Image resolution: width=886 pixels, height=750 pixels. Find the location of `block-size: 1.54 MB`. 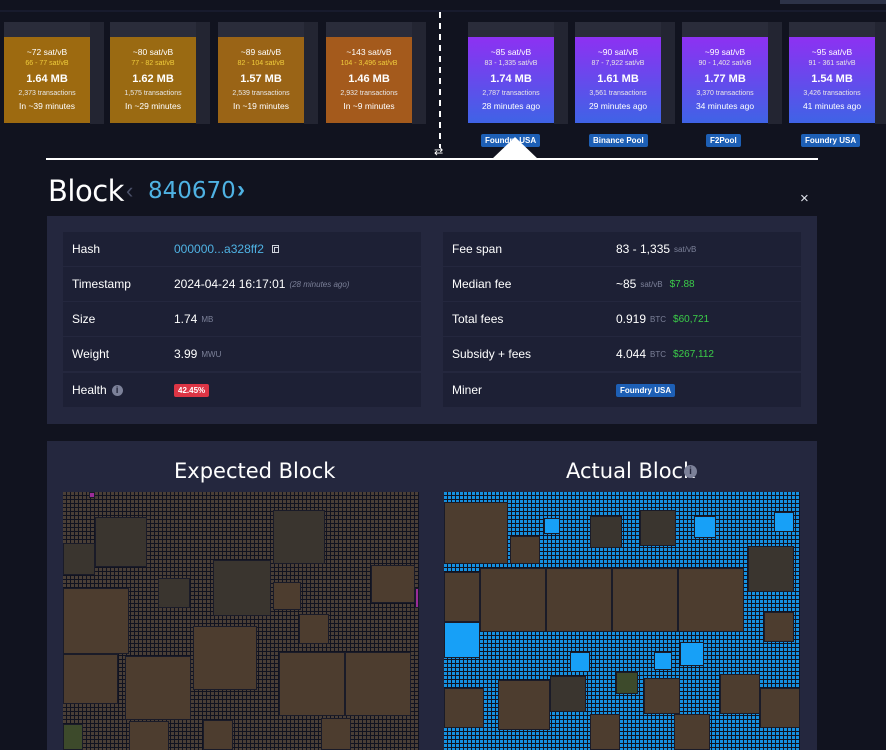

block-size: 1.54 MB is located at coordinates (832, 79).